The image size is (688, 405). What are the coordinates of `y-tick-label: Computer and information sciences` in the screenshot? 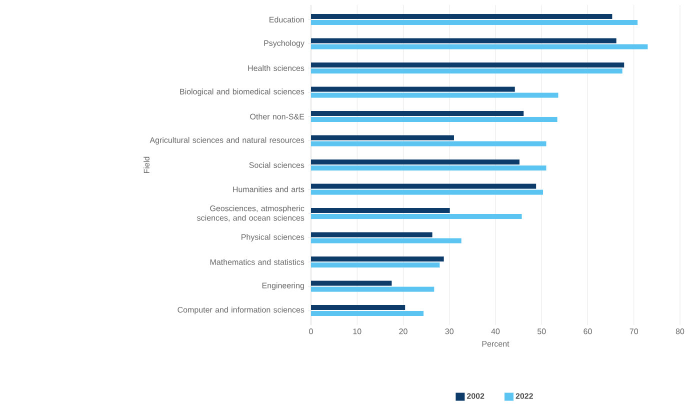 It's located at (241, 310).